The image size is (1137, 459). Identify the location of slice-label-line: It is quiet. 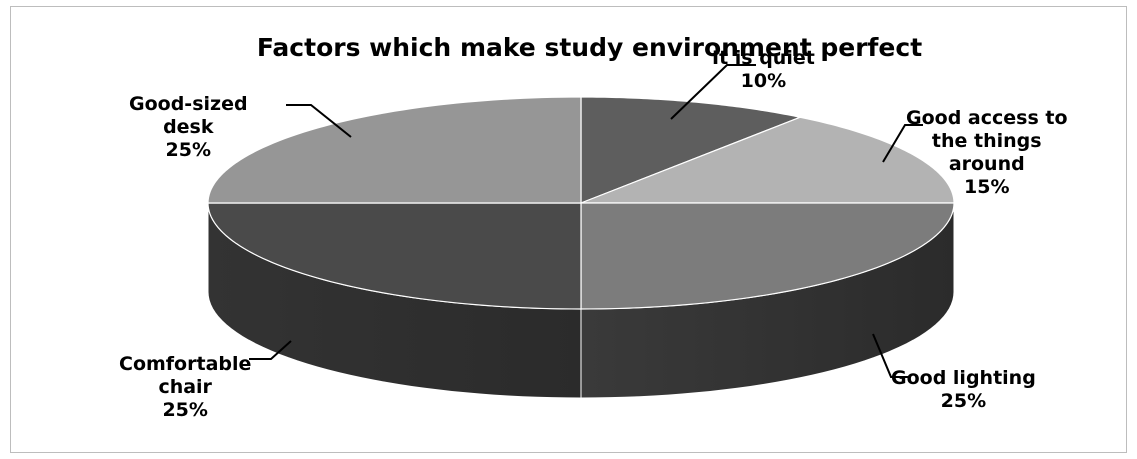
(763, 58).